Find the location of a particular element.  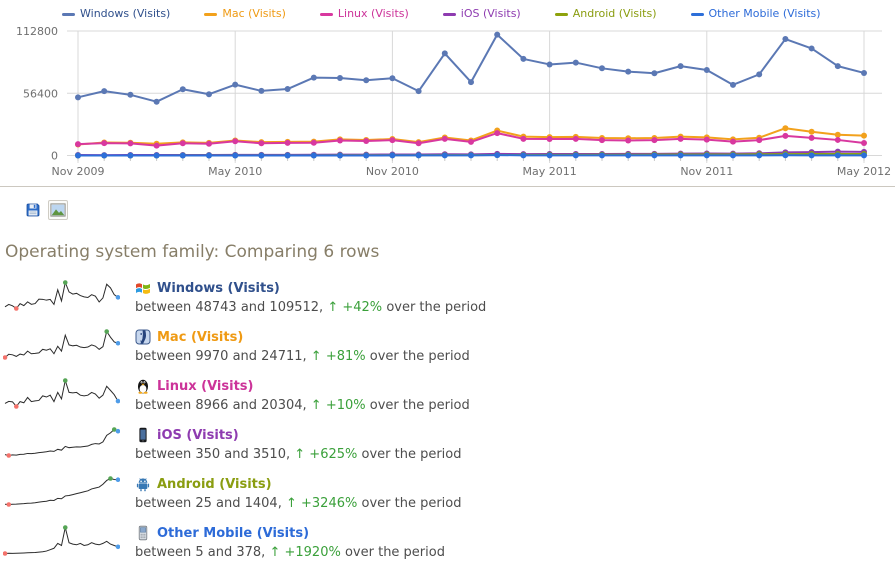

legend-label: Android (Visits) is located at coordinates (614, 13).